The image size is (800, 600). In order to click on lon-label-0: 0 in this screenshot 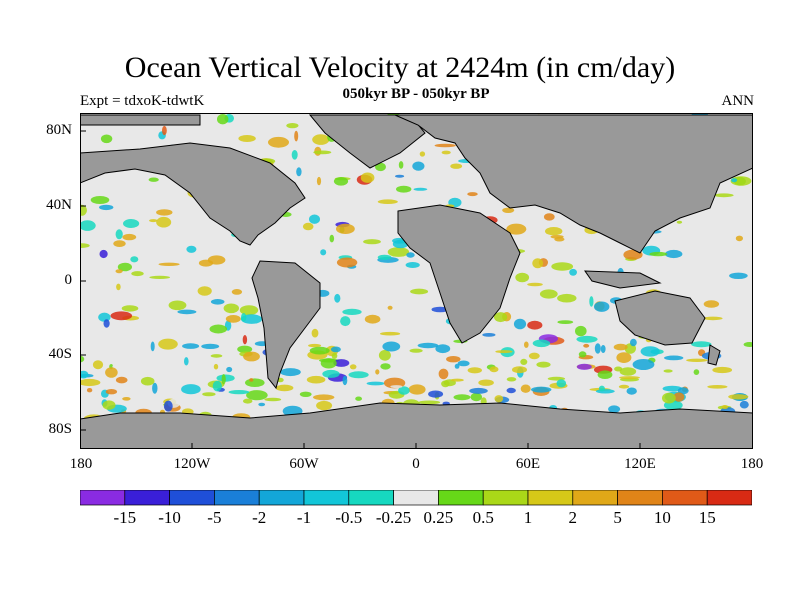, I will do `click(416, 464)`.